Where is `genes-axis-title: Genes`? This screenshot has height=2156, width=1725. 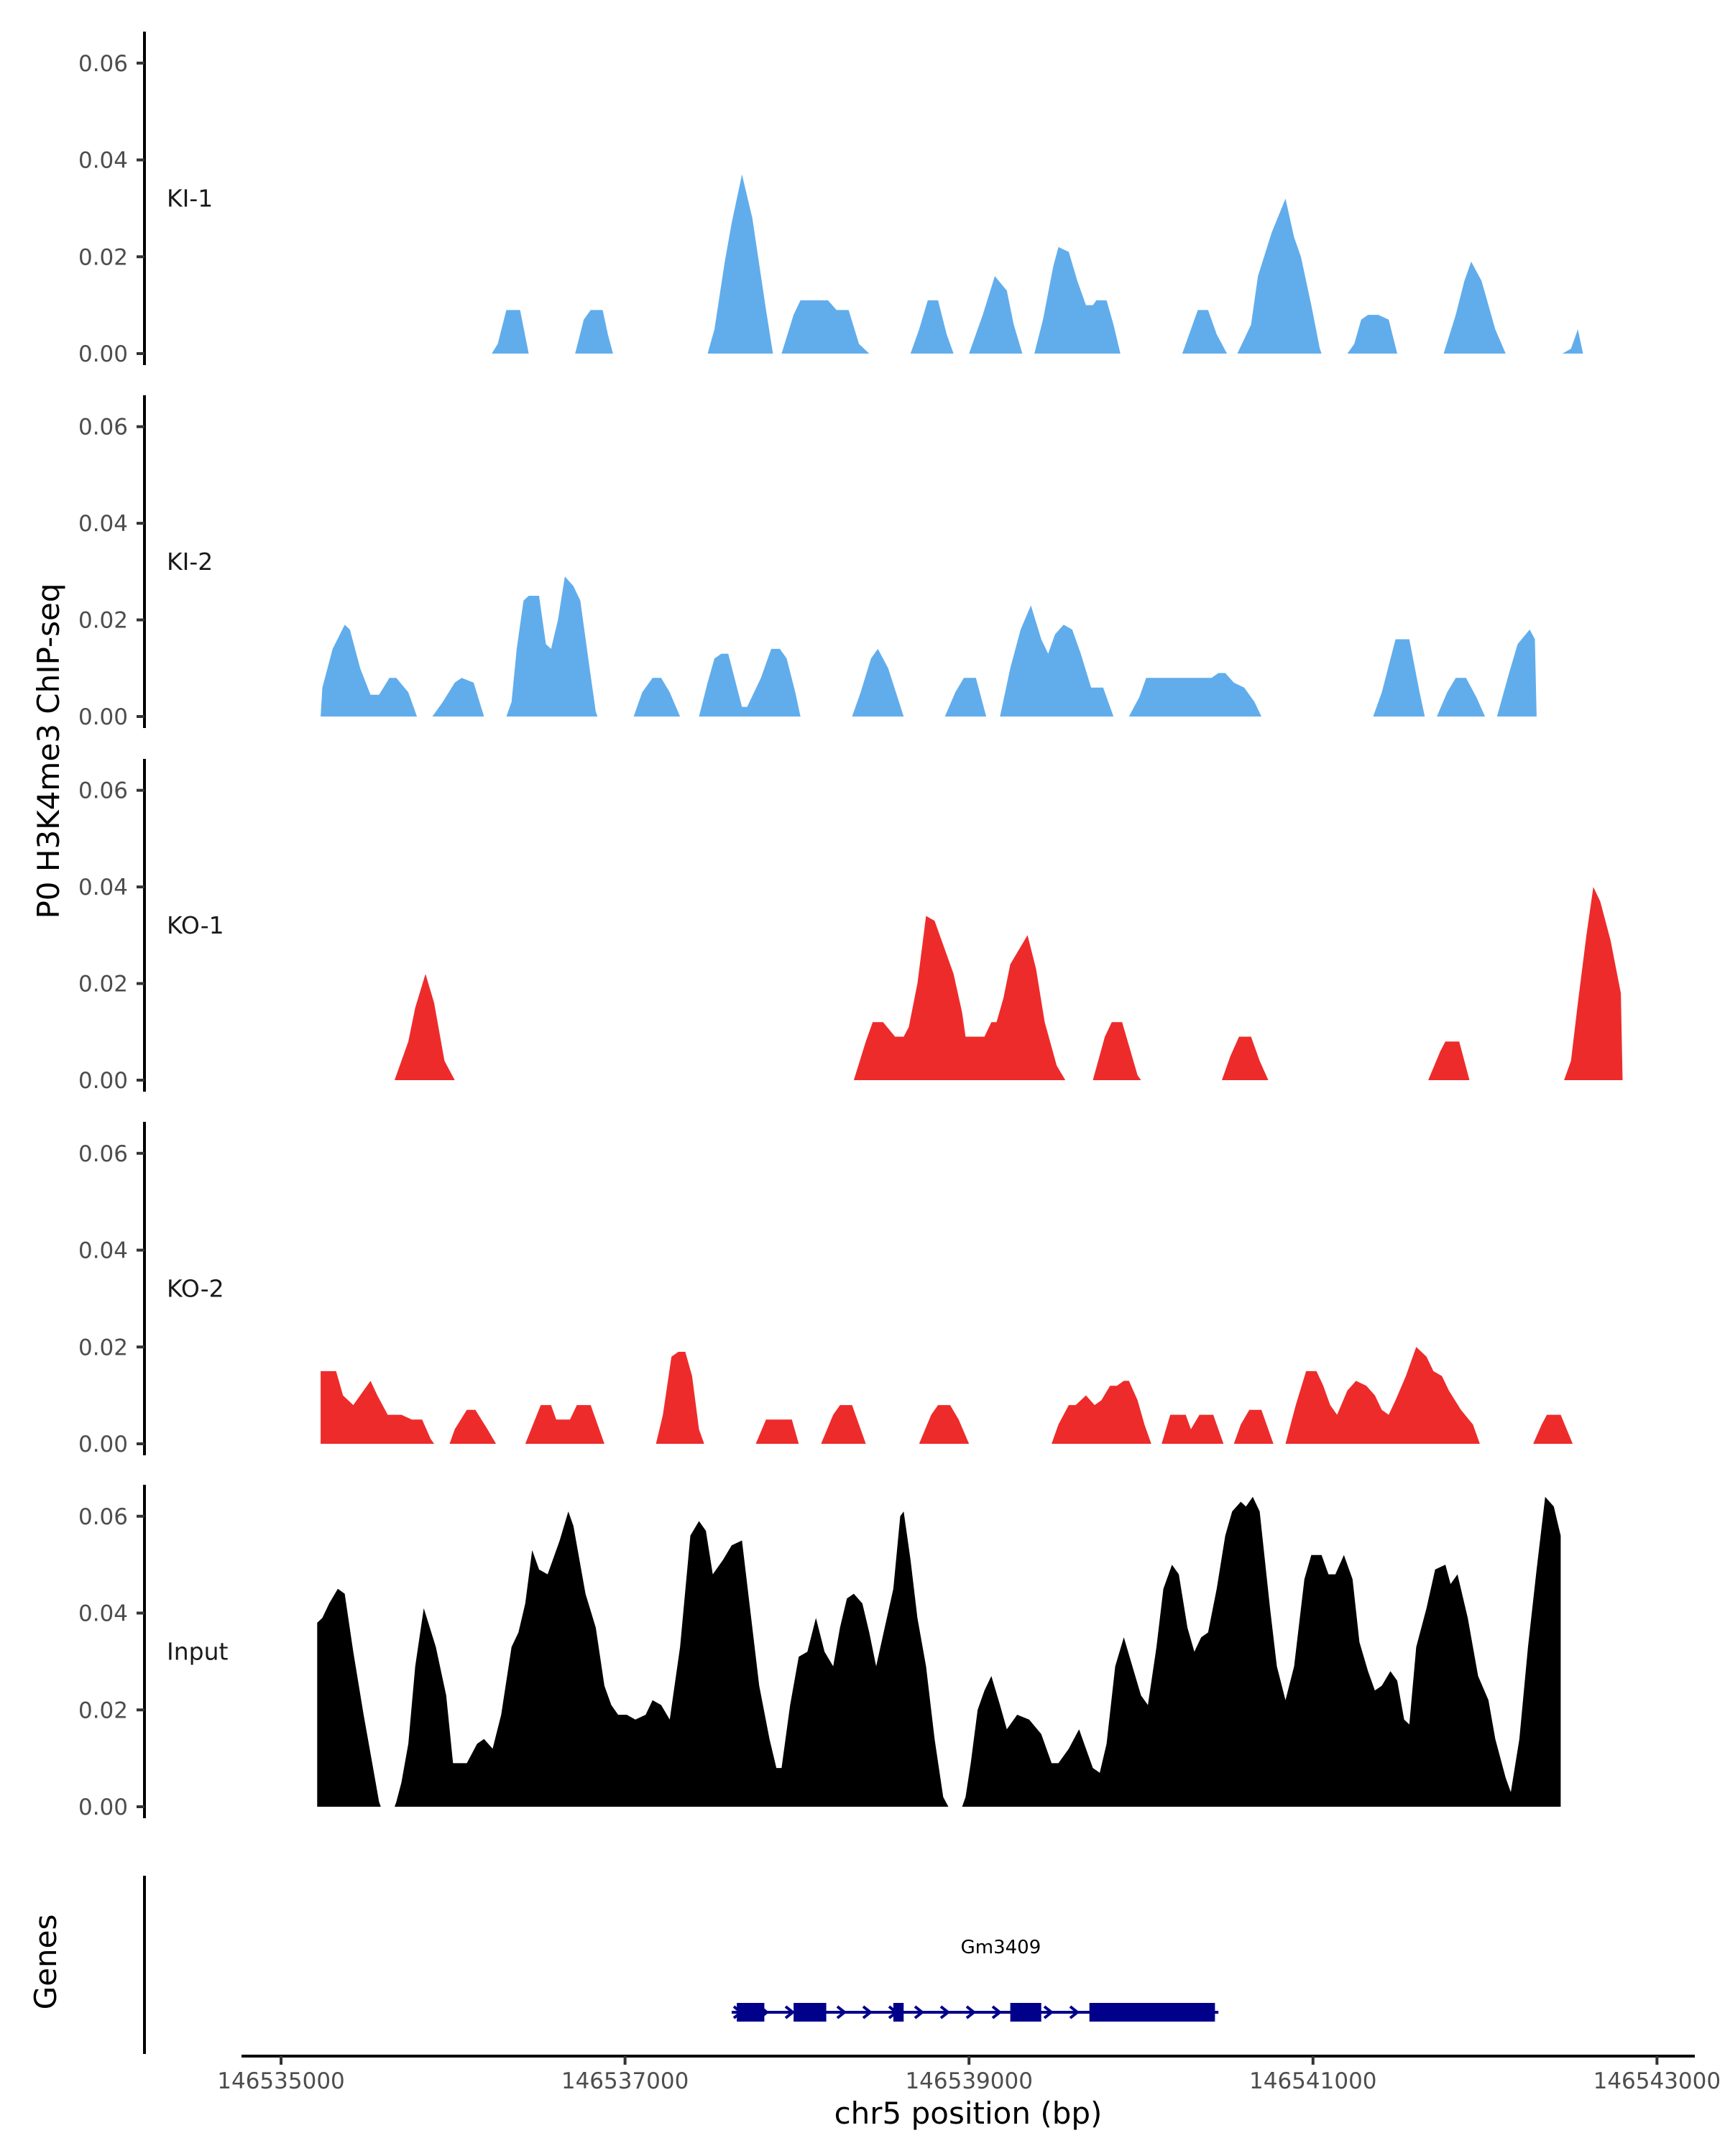
genes-axis-title: Genes is located at coordinates (45, 1963).